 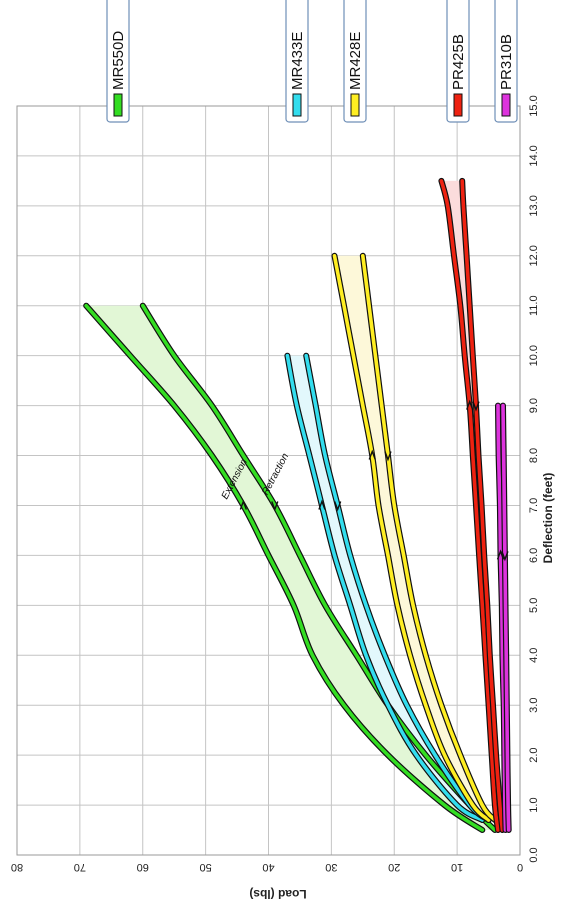 What do you see at coordinates (80, 867) in the screenshot?
I see `y-tick-label: 70` at bounding box center [80, 867].